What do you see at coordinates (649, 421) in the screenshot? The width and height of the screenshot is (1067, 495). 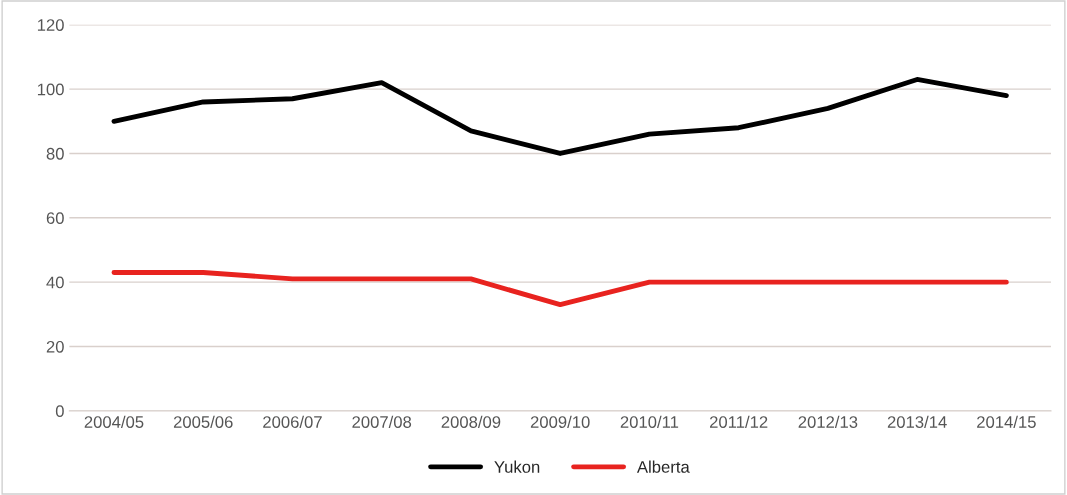 I see `x-tick-label: 2010/11` at bounding box center [649, 421].